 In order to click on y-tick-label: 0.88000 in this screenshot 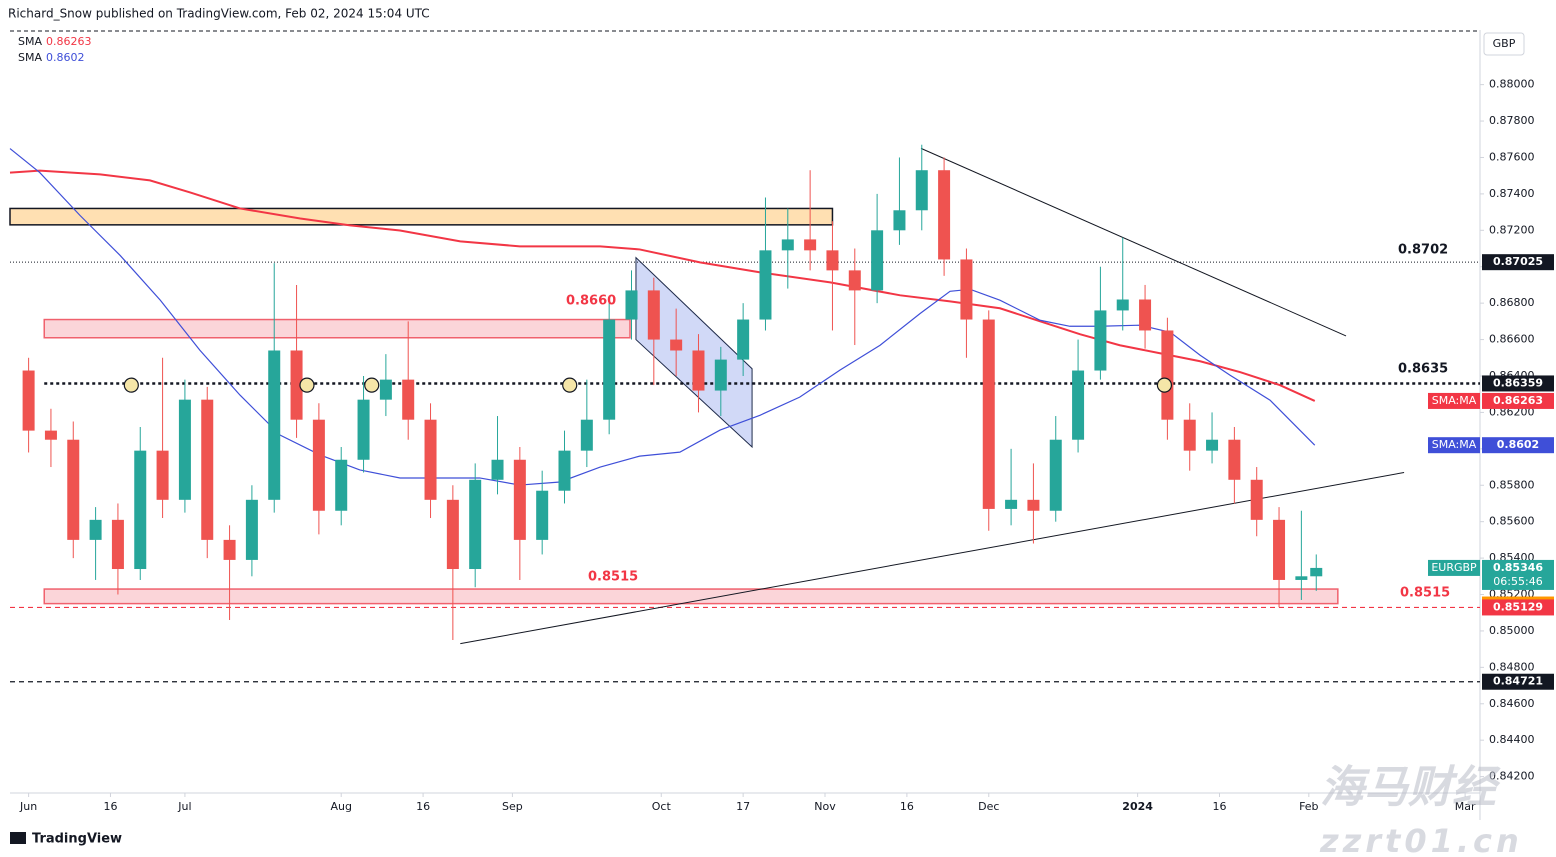, I will do `click(1512, 84)`.